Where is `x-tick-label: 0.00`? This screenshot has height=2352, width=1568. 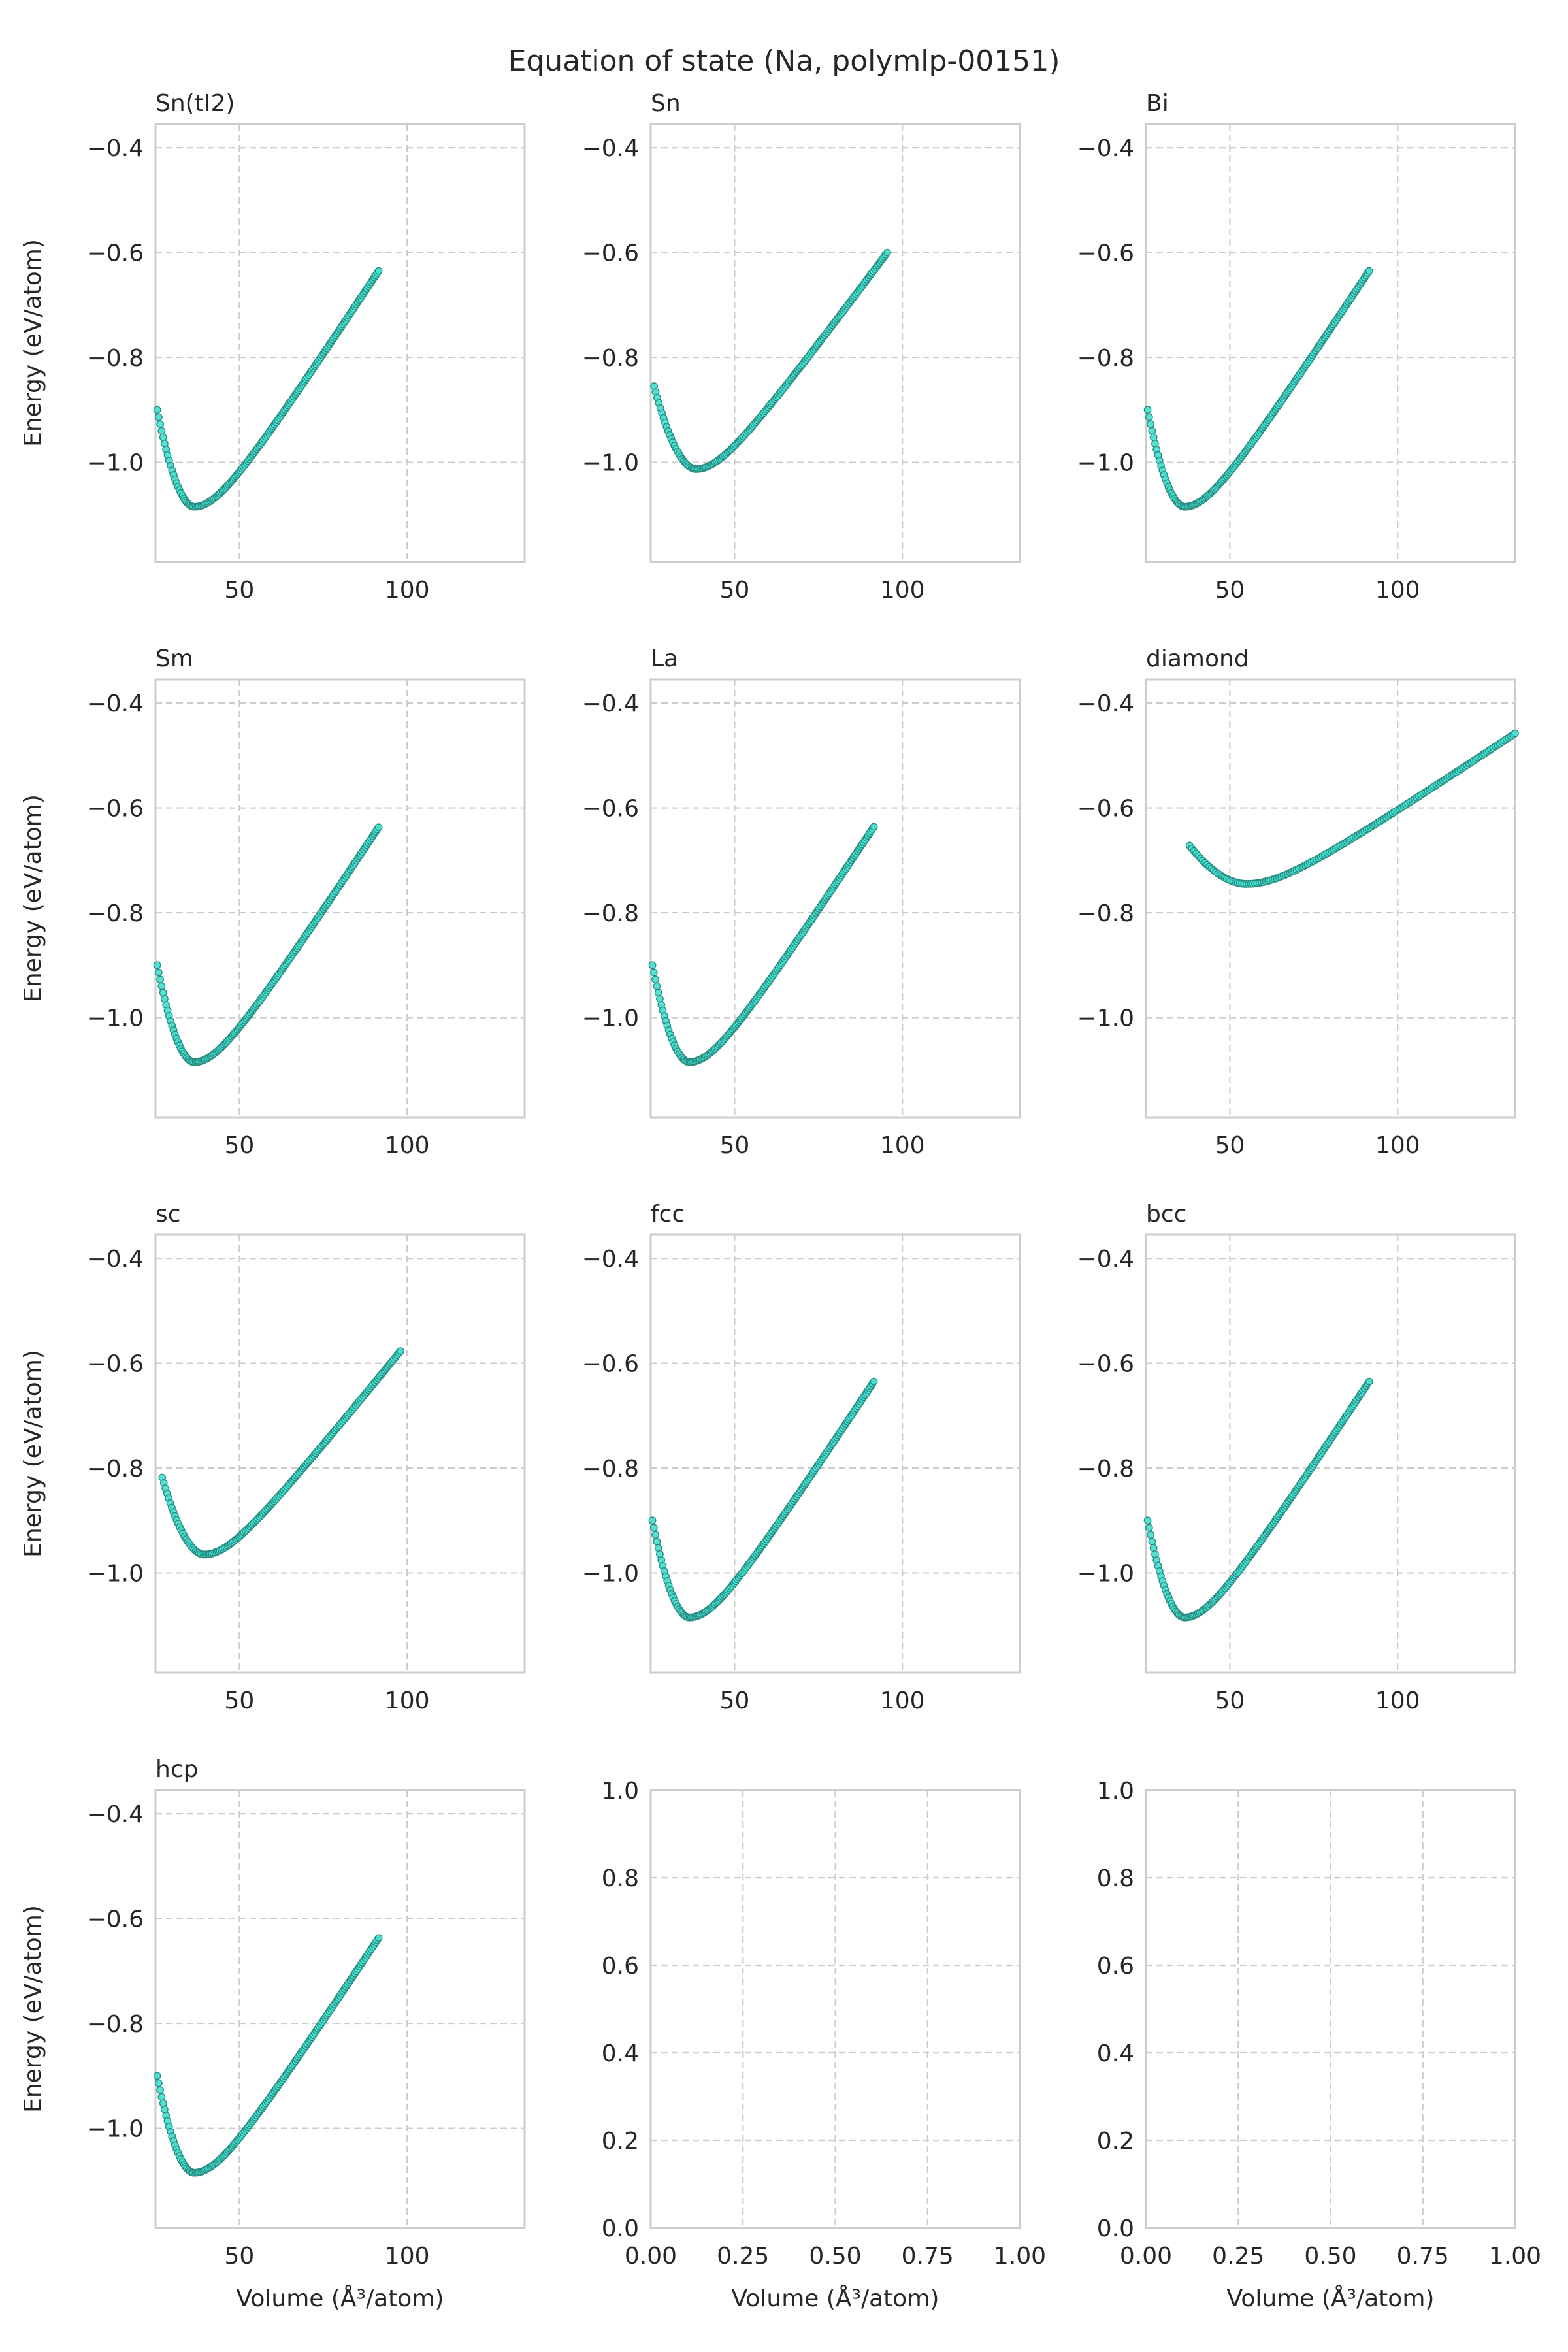 x-tick-label: 0.00 is located at coordinates (651, 2256).